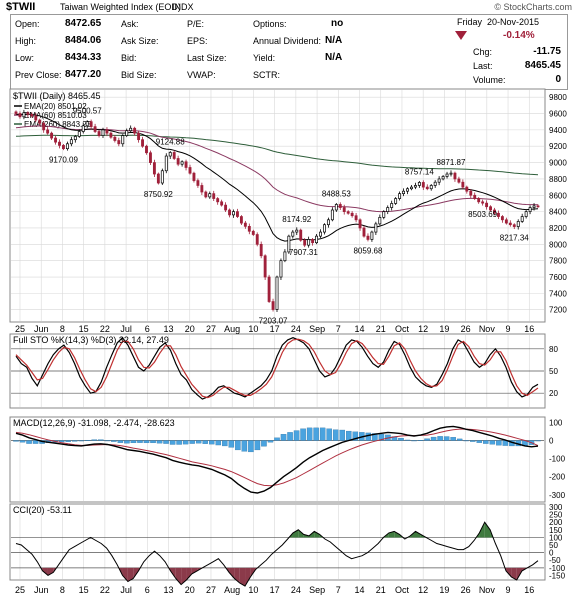 The width and height of the screenshot is (578, 600). I want to click on price-y-tick: 7600, so click(558, 277).